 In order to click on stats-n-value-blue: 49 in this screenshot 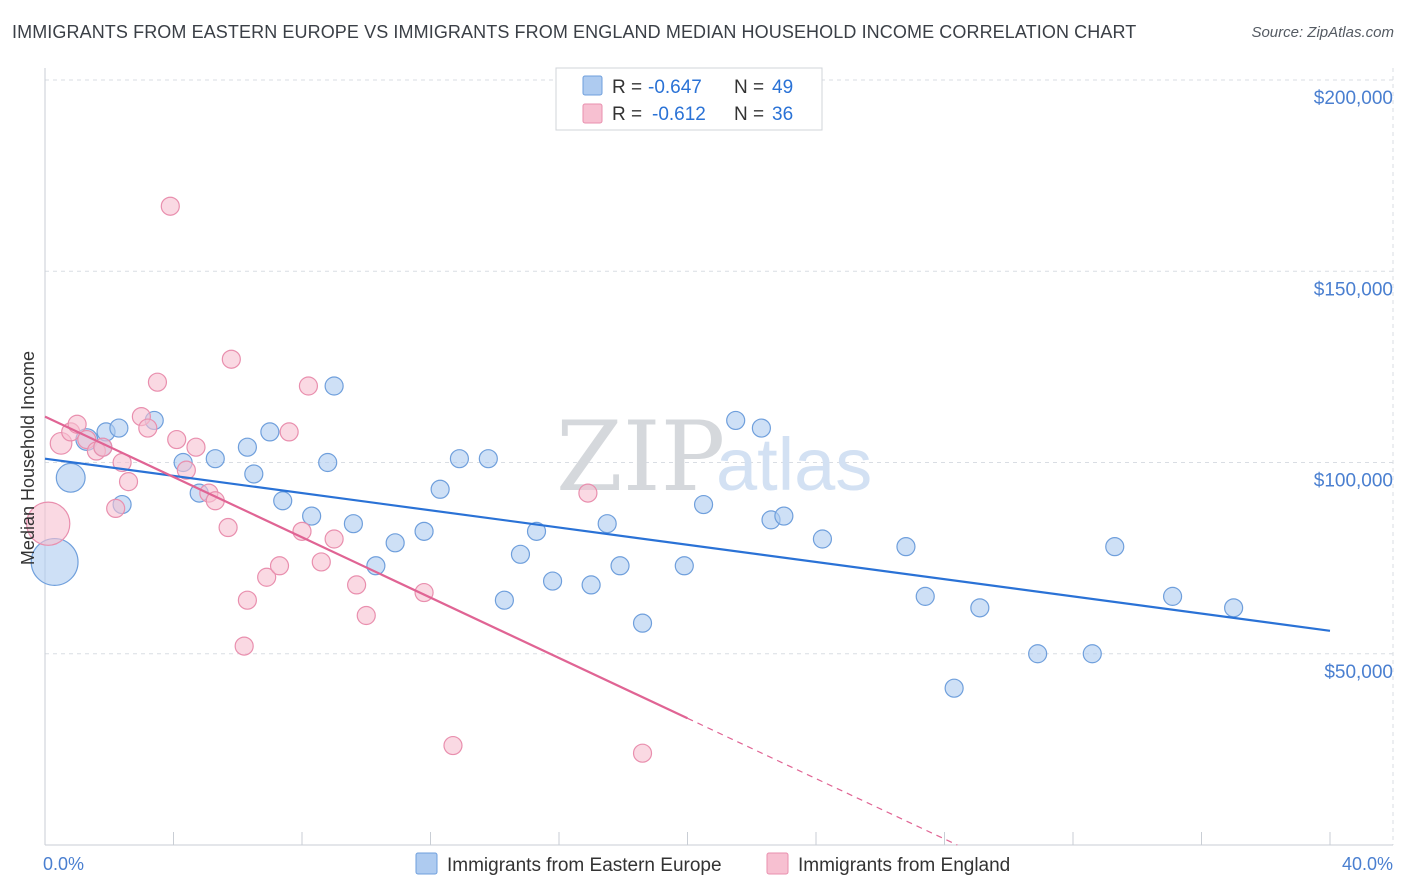, I will do `click(782, 87)`.